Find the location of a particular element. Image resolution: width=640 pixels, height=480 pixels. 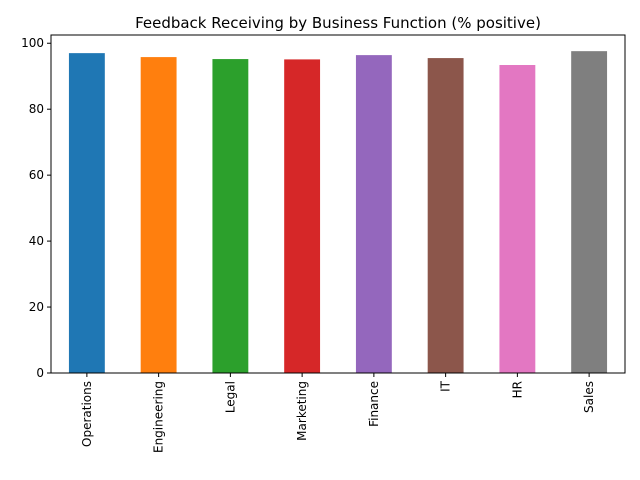

bar-sales is located at coordinates (589, 212).